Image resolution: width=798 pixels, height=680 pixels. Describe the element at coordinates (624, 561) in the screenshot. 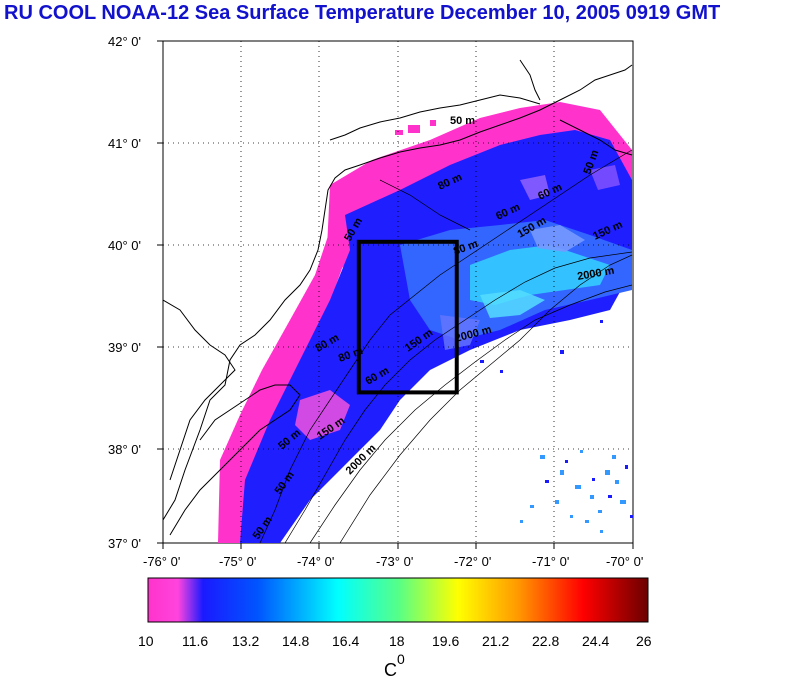

I see `lon-label: -70° 0'` at that location.